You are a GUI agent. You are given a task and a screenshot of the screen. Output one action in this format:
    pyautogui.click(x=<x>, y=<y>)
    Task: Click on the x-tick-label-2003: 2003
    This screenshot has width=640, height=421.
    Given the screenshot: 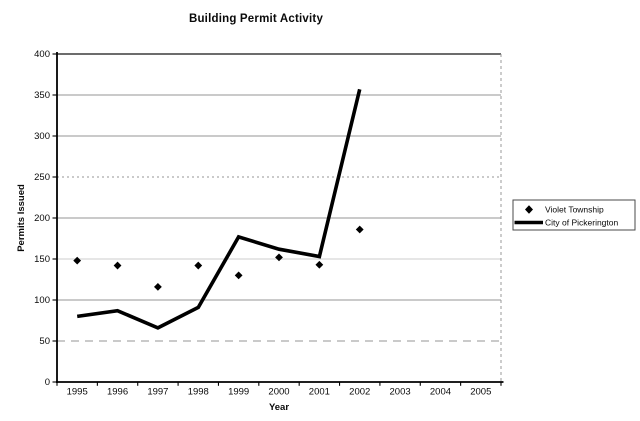 What is the action you would take?
    pyautogui.click(x=400, y=392)
    